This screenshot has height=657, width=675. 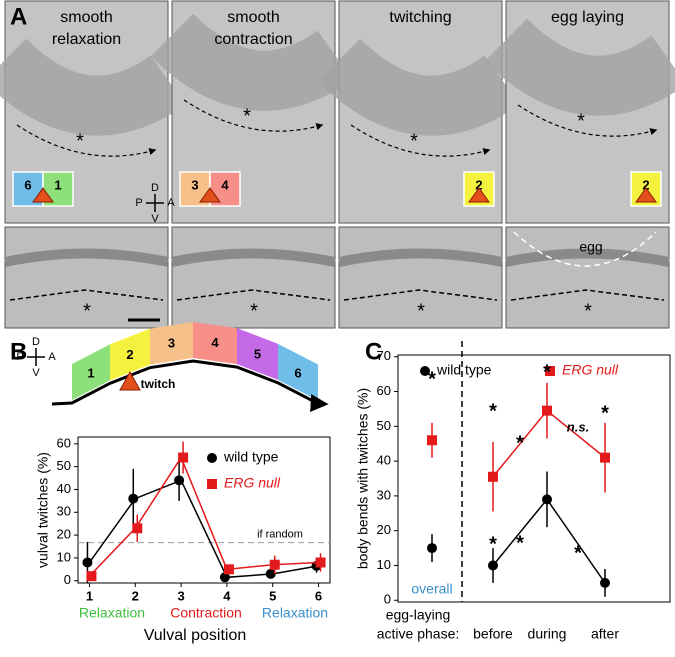 I want to click on x-tick-label: 6, so click(x=318, y=595).